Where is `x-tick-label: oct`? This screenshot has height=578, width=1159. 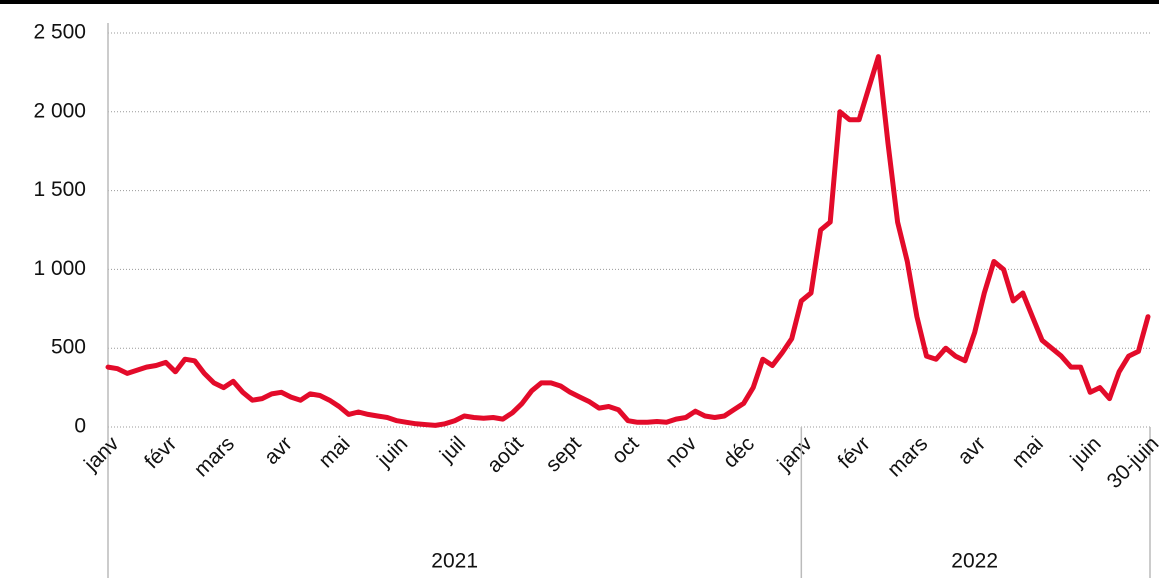 x-tick-label: oct is located at coordinates (625, 450).